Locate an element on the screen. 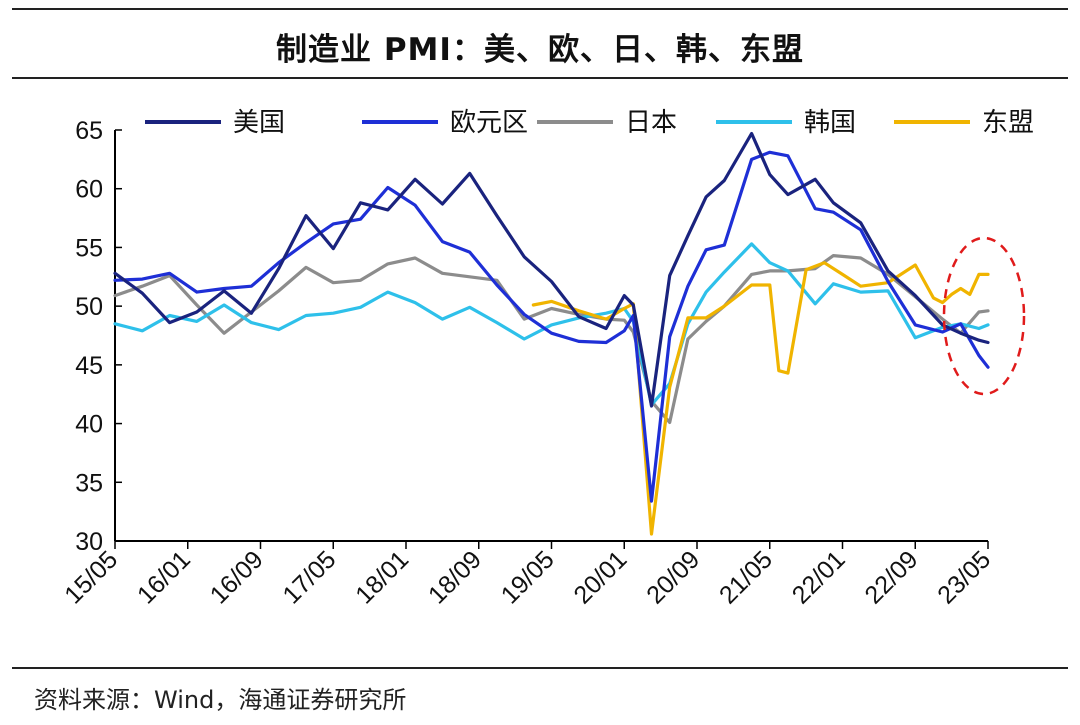 This screenshot has width=1080, height=725. y-tick-label: 50 is located at coordinates (89, 307).